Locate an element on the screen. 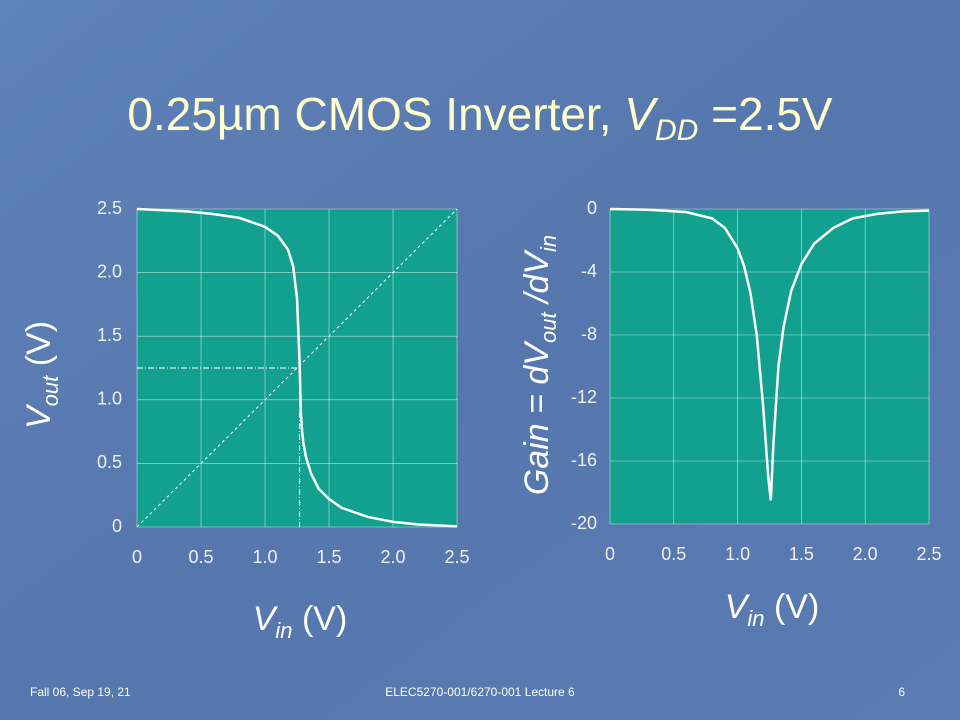 The height and width of the screenshot is (720, 960). title-text: 0.25µm CMOS Inverter, is located at coordinates (375, 114).